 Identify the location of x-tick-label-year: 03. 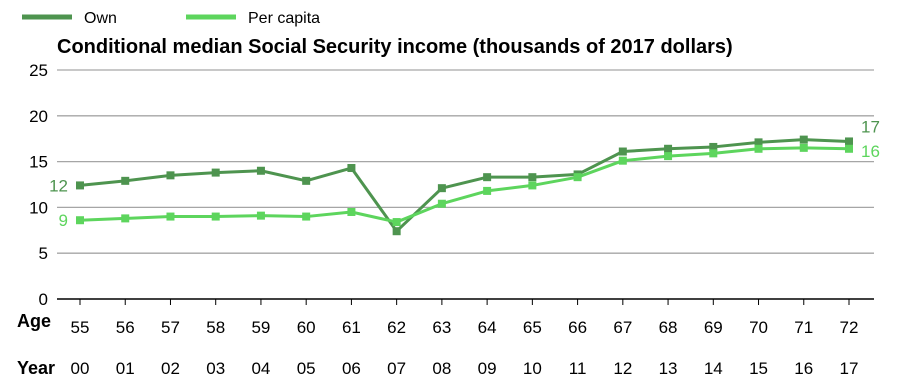
(215, 368).